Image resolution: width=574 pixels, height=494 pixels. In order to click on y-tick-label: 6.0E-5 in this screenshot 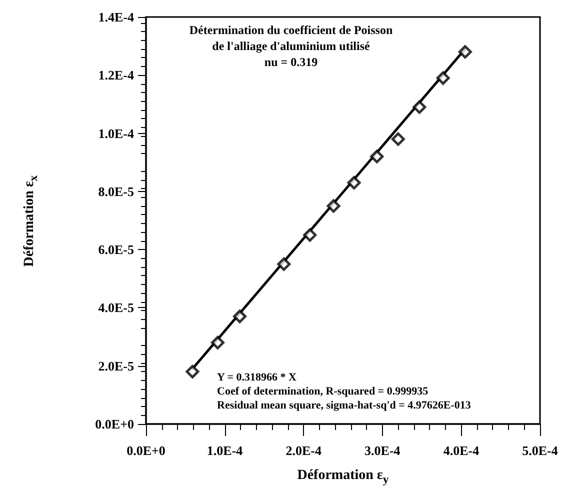, I will do `click(116, 250)`.